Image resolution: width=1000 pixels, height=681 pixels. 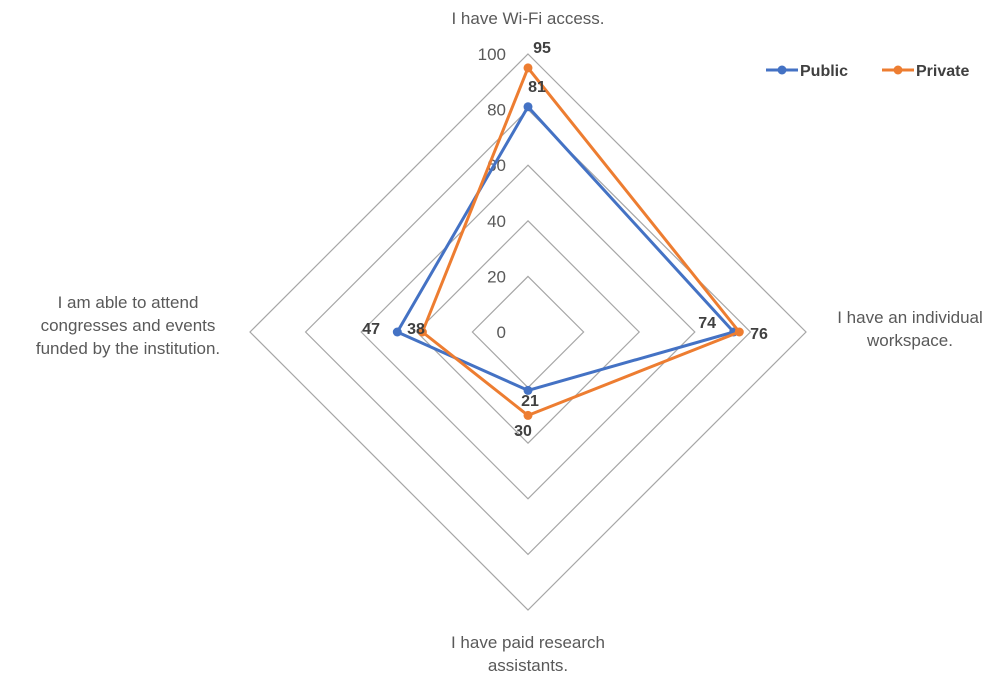 What do you see at coordinates (128, 348) in the screenshot?
I see `category-label-3-line-2: funded by the institution.` at bounding box center [128, 348].